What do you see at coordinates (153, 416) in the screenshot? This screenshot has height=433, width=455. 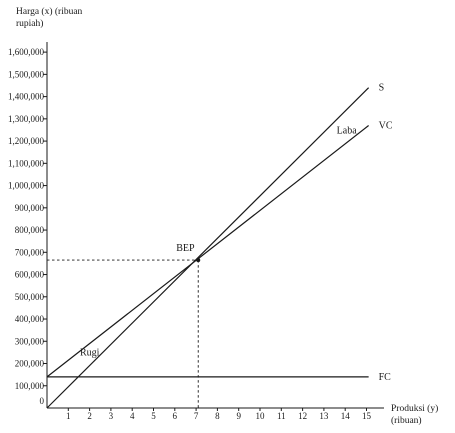 I see `x-tick-label: 5` at bounding box center [153, 416].